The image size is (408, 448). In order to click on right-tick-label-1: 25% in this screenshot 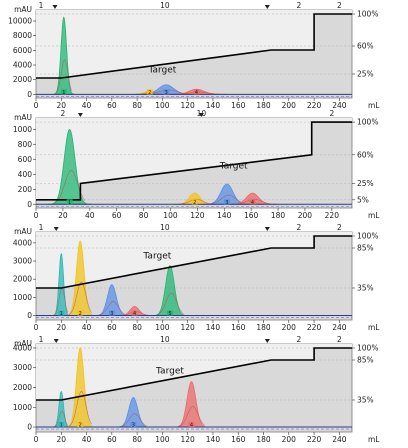, I will do `click(365, 183)`.